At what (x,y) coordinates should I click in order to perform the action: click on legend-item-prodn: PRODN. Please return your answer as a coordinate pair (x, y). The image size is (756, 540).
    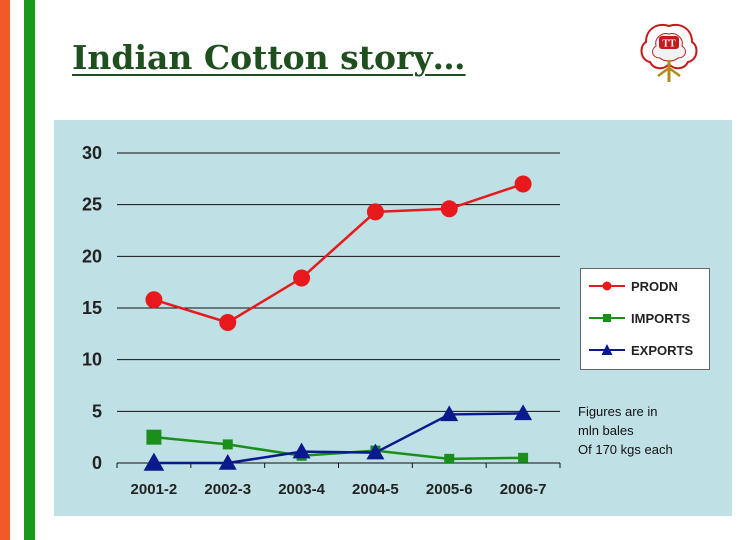
    Looking at the image, I should click on (633, 286).